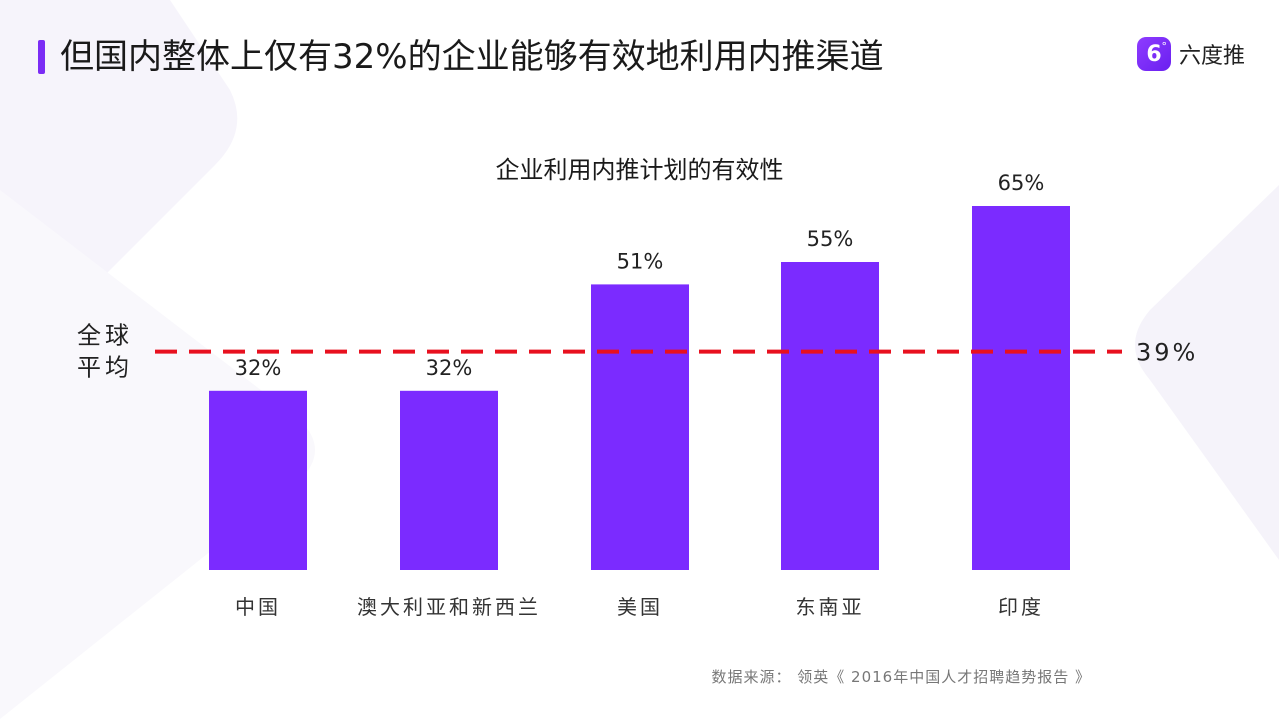 The image size is (1279, 719). Describe the element at coordinates (258, 607) in the screenshot. I see `x-tick-label: 中国` at that location.